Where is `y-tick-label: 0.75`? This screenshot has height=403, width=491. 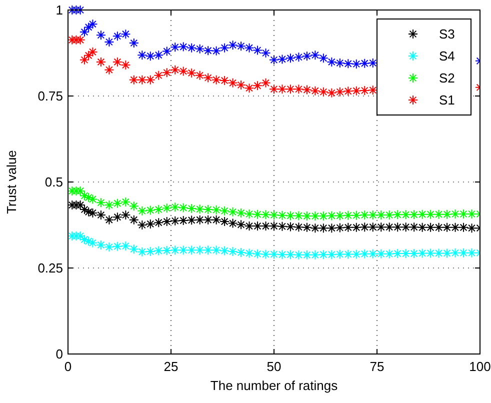 y-tick-label: 0.75 is located at coordinates (50, 96).